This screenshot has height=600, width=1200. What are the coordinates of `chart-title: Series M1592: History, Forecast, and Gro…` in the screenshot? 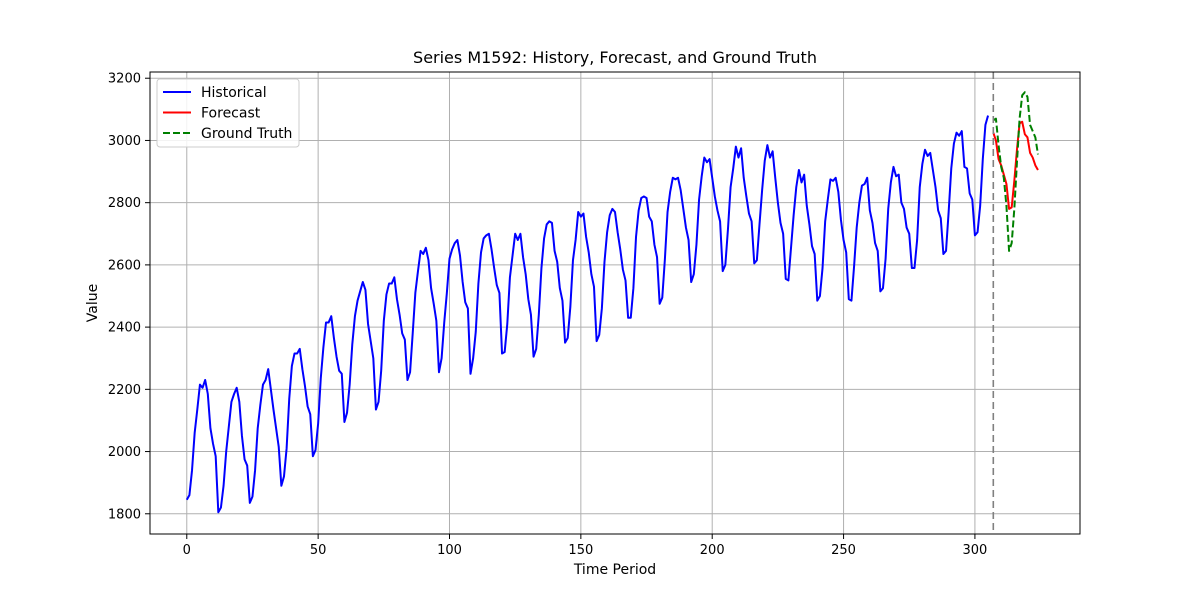 It's located at (615, 57).